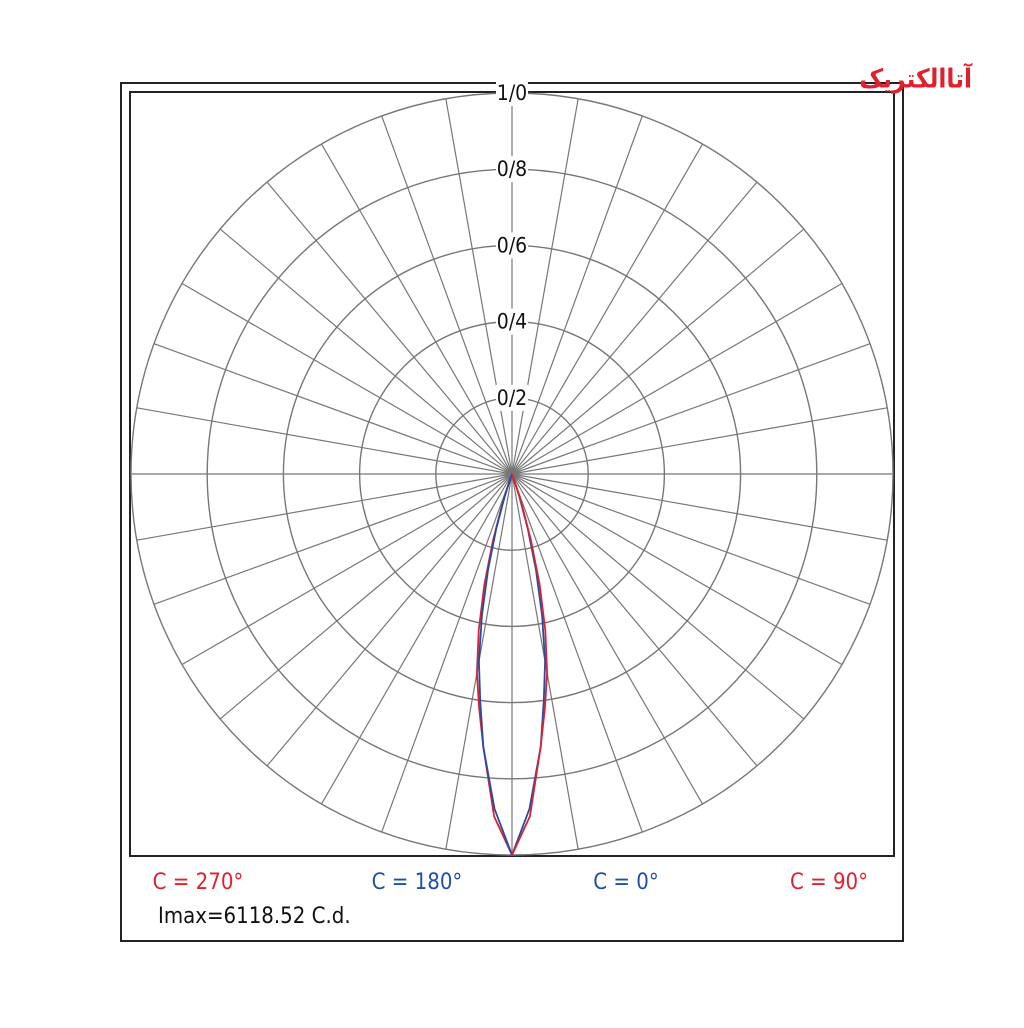 The height and width of the screenshot is (1028, 1024). I want to click on legend-label: C = 0°, so click(625, 882).